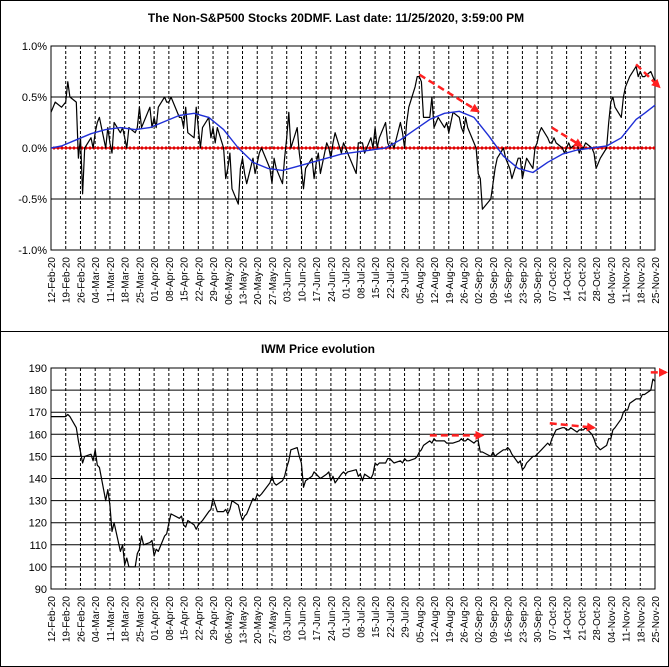  I want to click on x-tick-label: 10-Jun-20, so click(302, 618).